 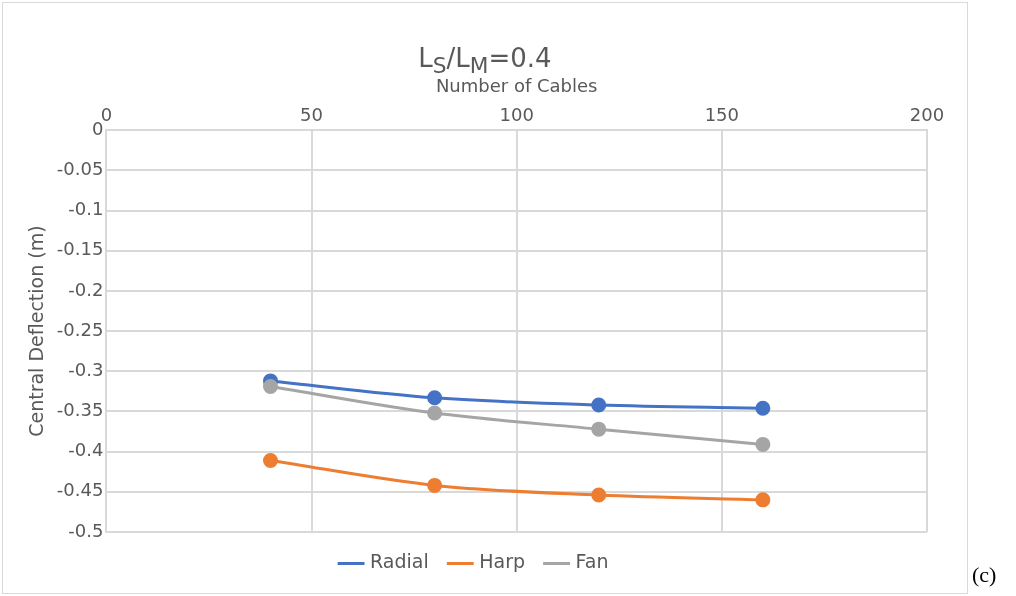 What do you see at coordinates (80, 169) in the screenshot?
I see `y-tick-label: -0.05` at bounding box center [80, 169].